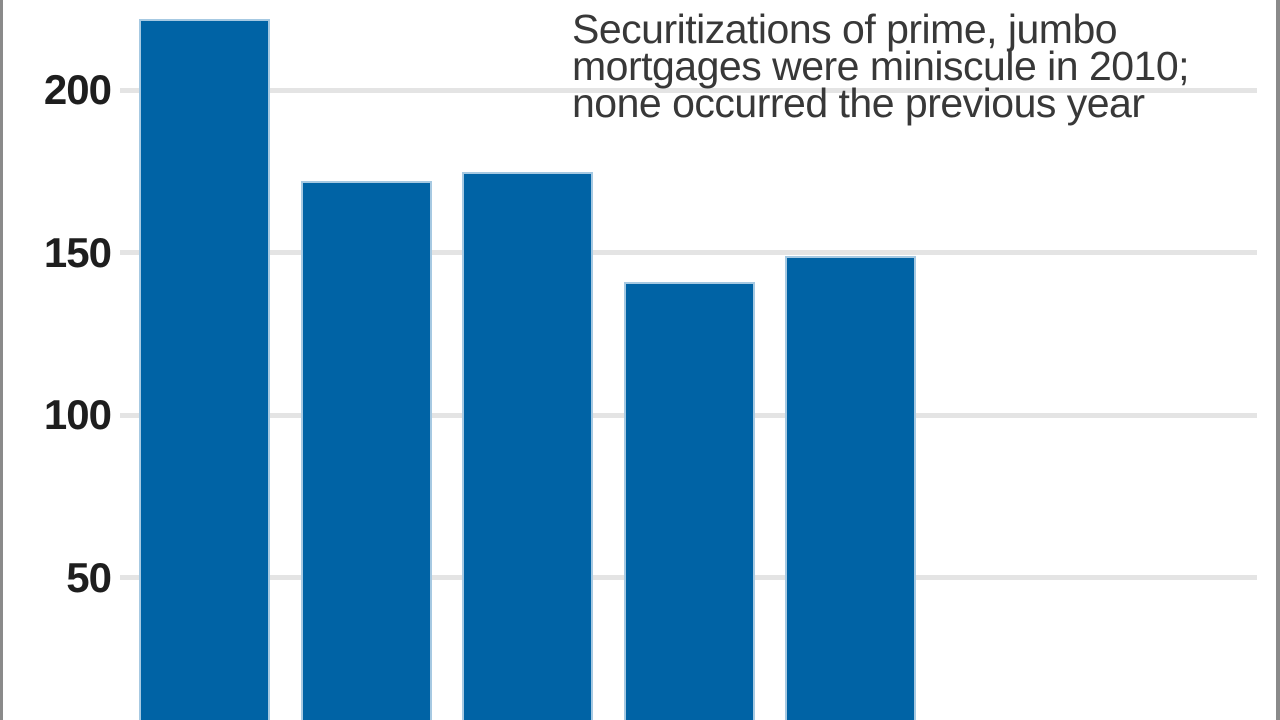 The height and width of the screenshot is (720, 1280). I want to click on y-tick-label: 100, so click(77, 415).